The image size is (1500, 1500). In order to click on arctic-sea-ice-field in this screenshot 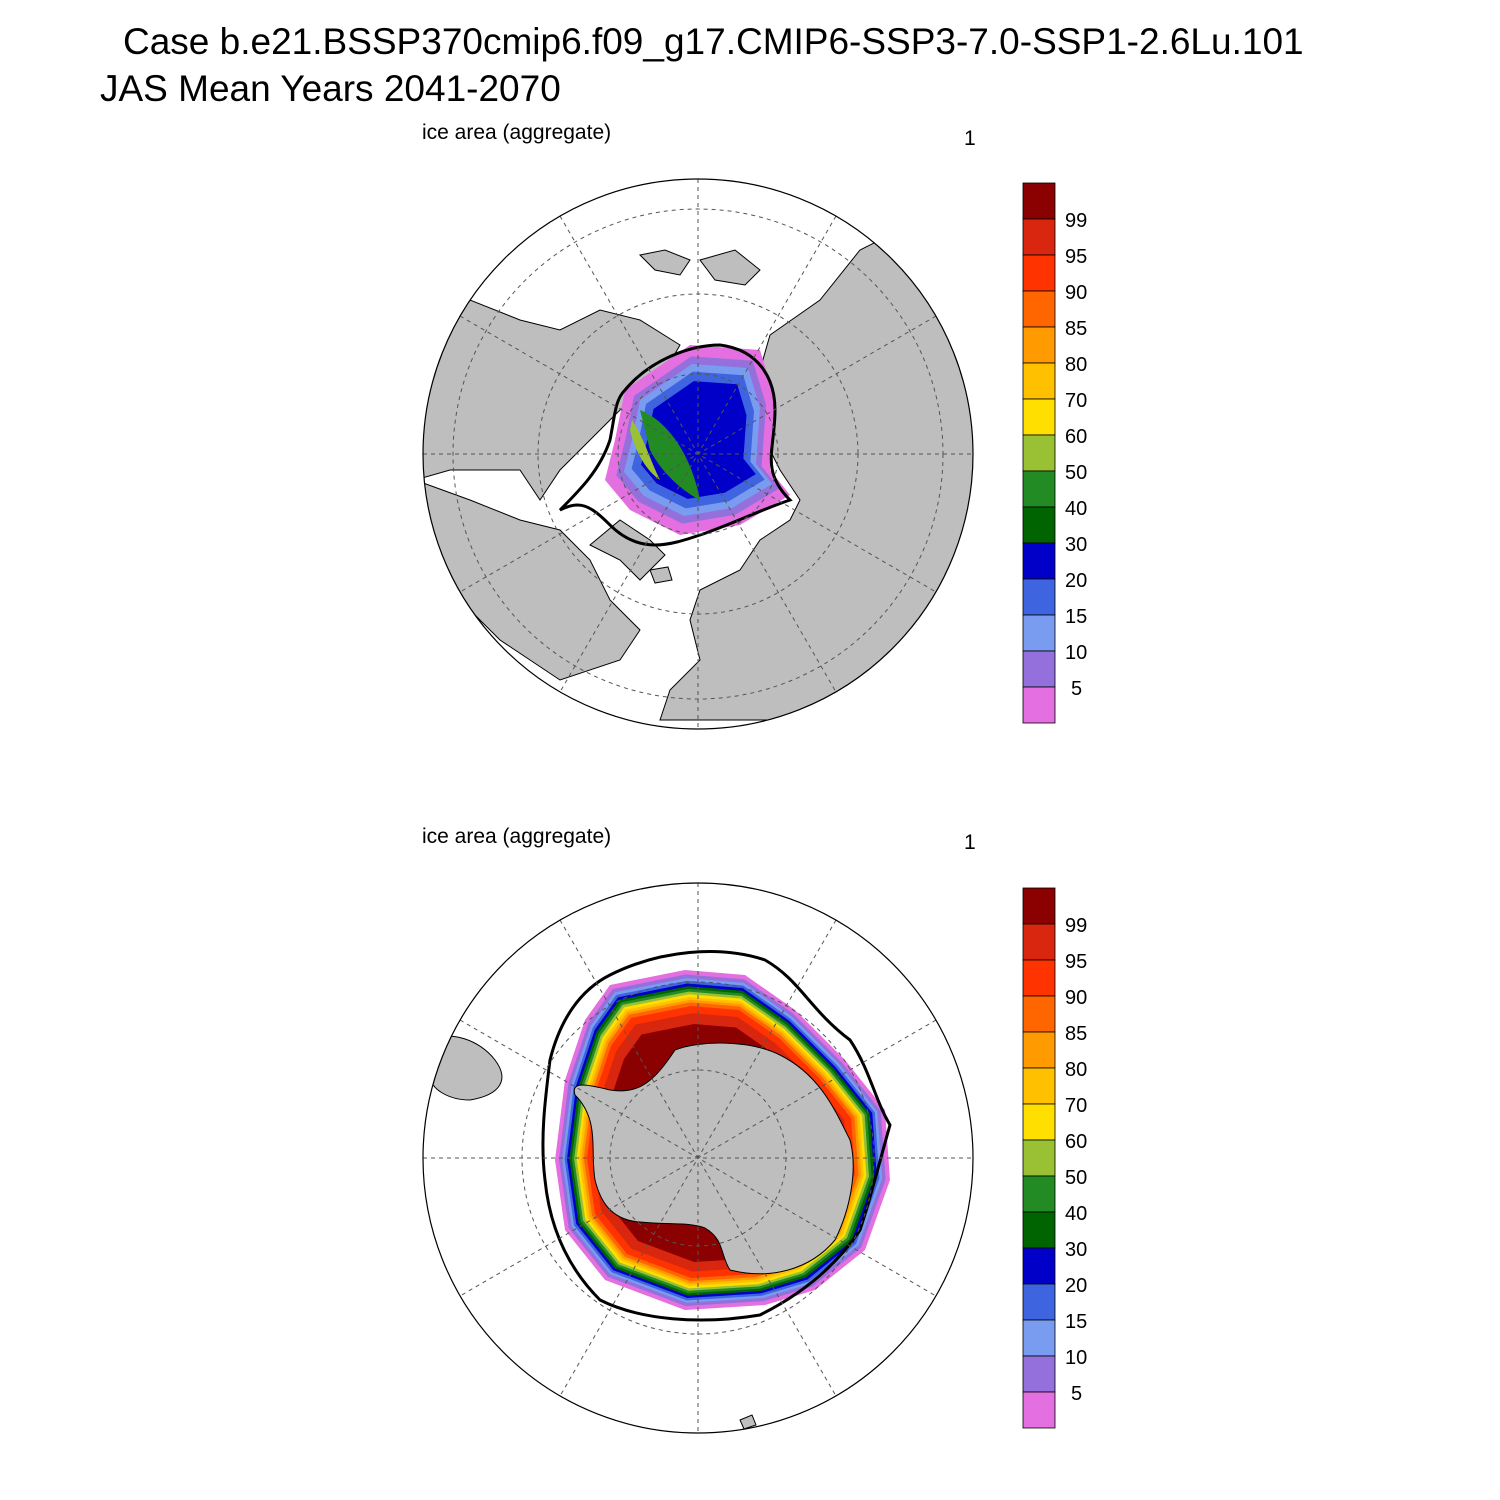, I will do `click(697, 440)`.